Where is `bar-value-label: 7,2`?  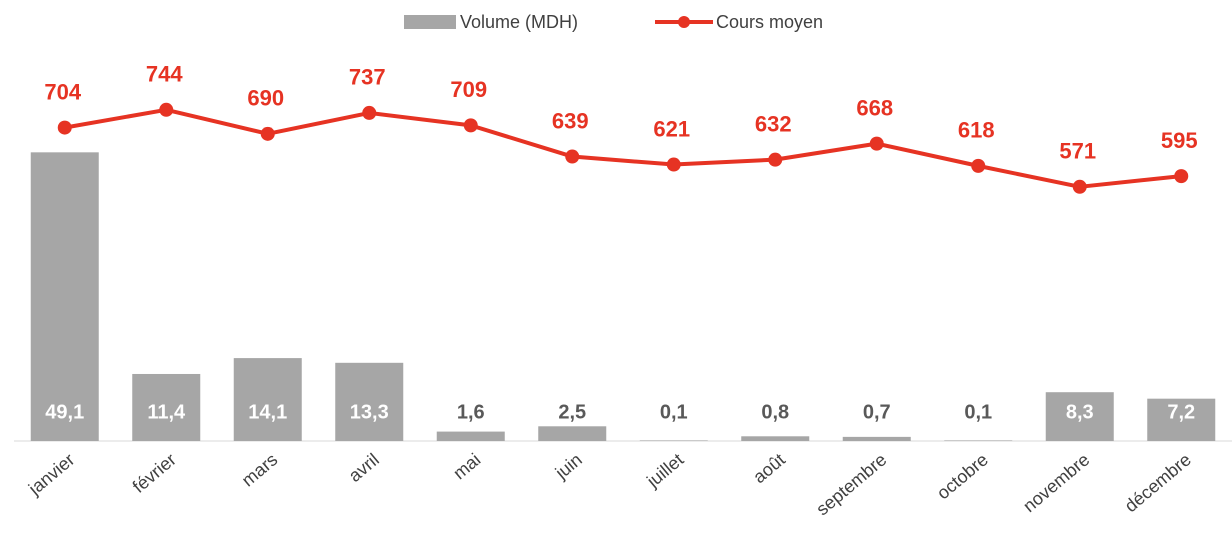 bar-value-label: 7,2 is located at coordinates (1181, 412).